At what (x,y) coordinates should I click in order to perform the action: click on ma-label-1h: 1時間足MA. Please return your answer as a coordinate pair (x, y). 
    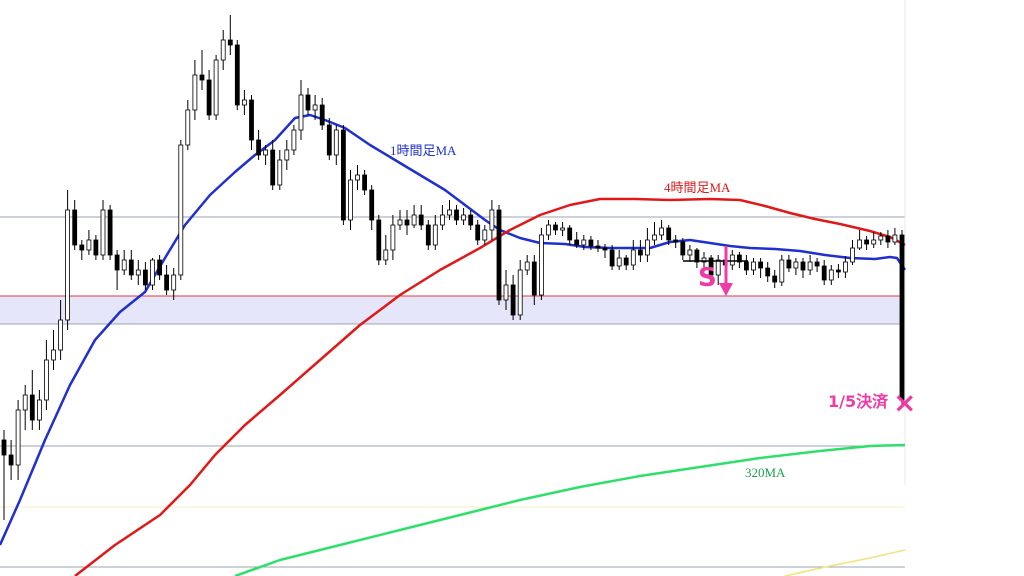
    Looking at the image, I should click on (423, 150).